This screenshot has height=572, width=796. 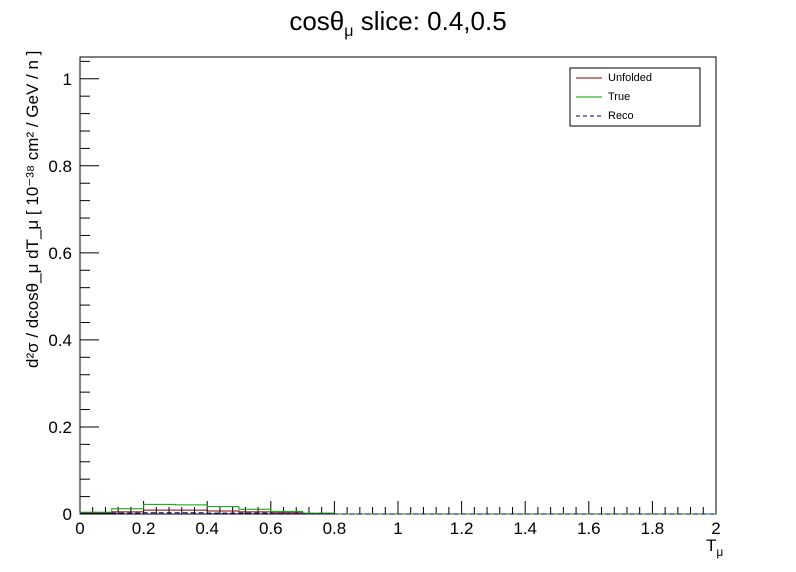 What do you see at coordinates (60, 427) in the screenshot?
I see `y-tick-label: 0.2` at bounding box center [60, 427].